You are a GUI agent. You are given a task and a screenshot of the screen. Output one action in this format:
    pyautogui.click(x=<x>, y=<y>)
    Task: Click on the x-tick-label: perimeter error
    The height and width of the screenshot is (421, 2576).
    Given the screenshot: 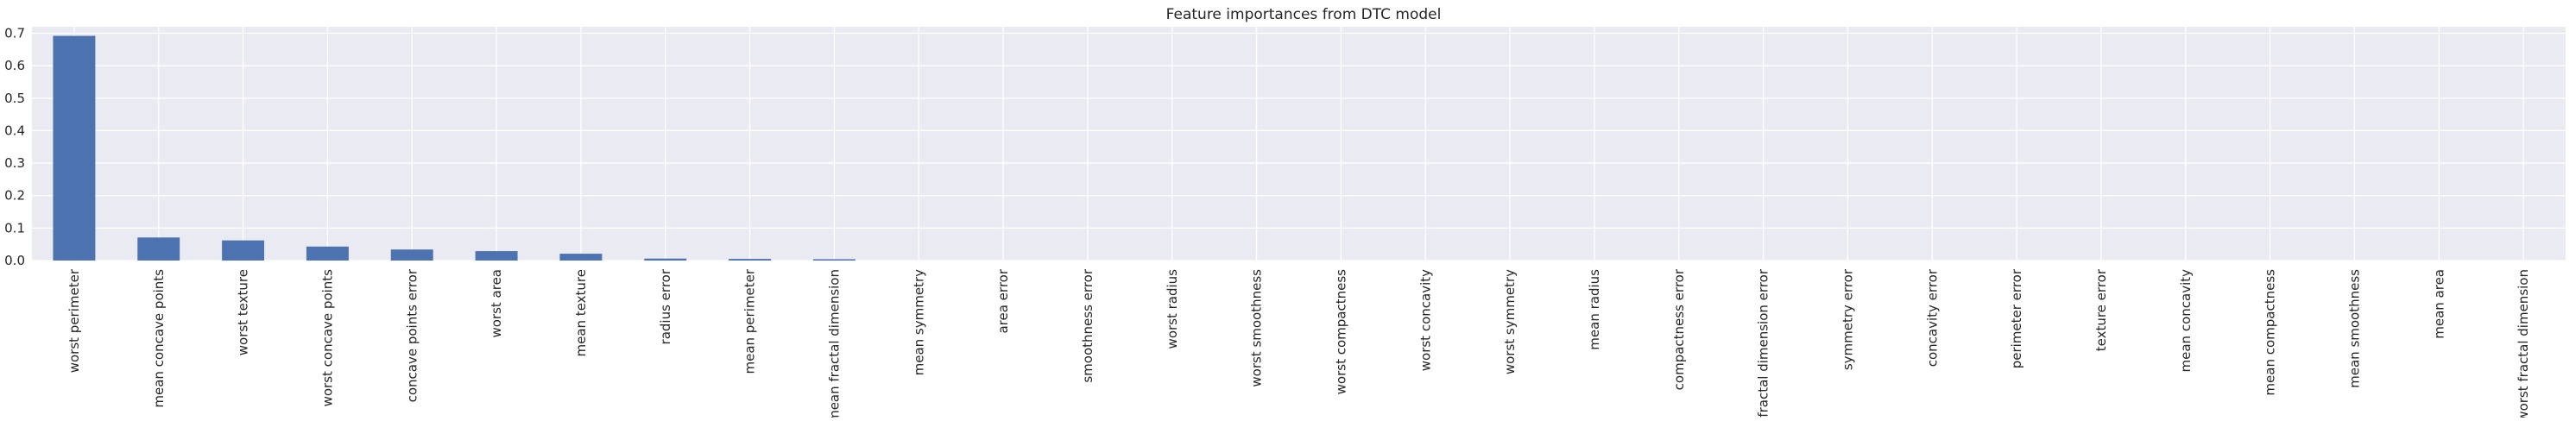 What is the action you would take?
    pyautogui.click(x=2016, y=318)
    